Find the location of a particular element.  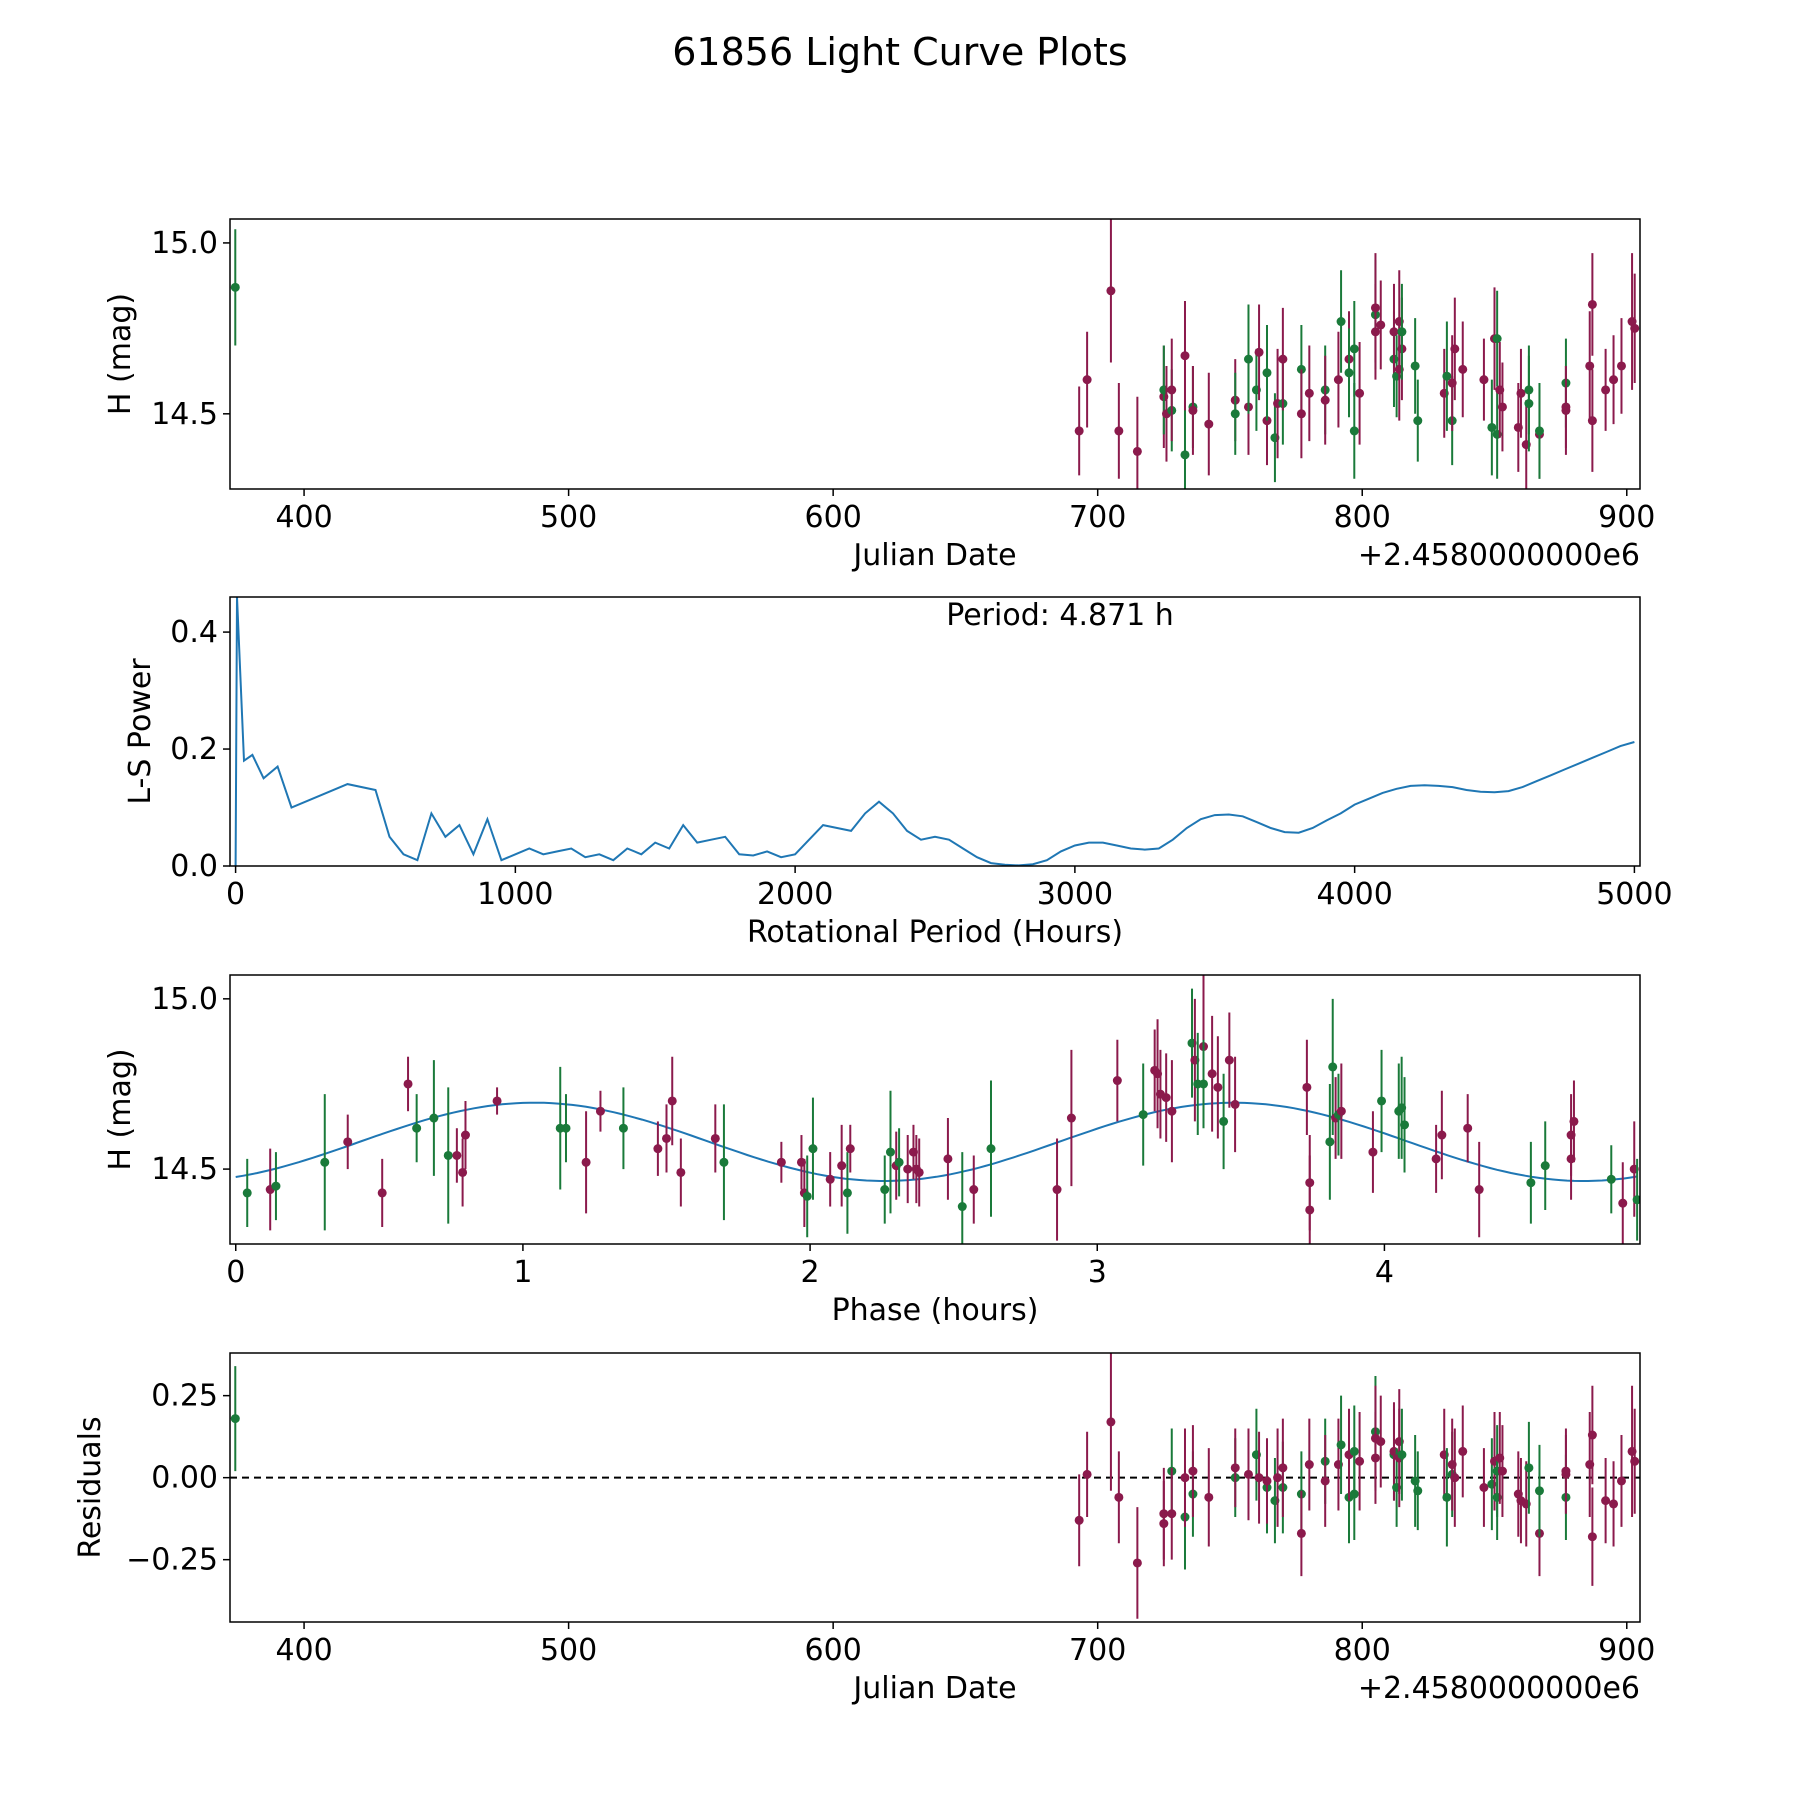

x-tick-label: 5000 is located at coordinates (1634, 894).